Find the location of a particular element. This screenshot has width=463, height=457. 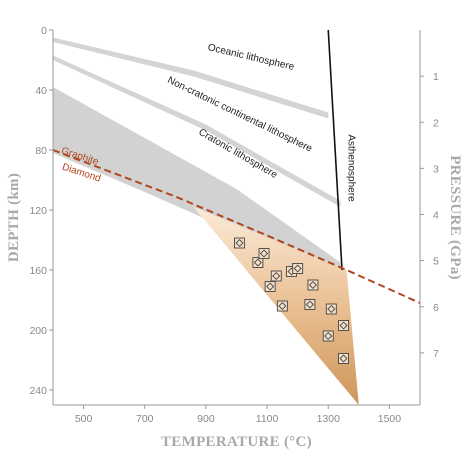

y2-axis-title: PRESSURE (GPa) is located at coordinates (455, 217).